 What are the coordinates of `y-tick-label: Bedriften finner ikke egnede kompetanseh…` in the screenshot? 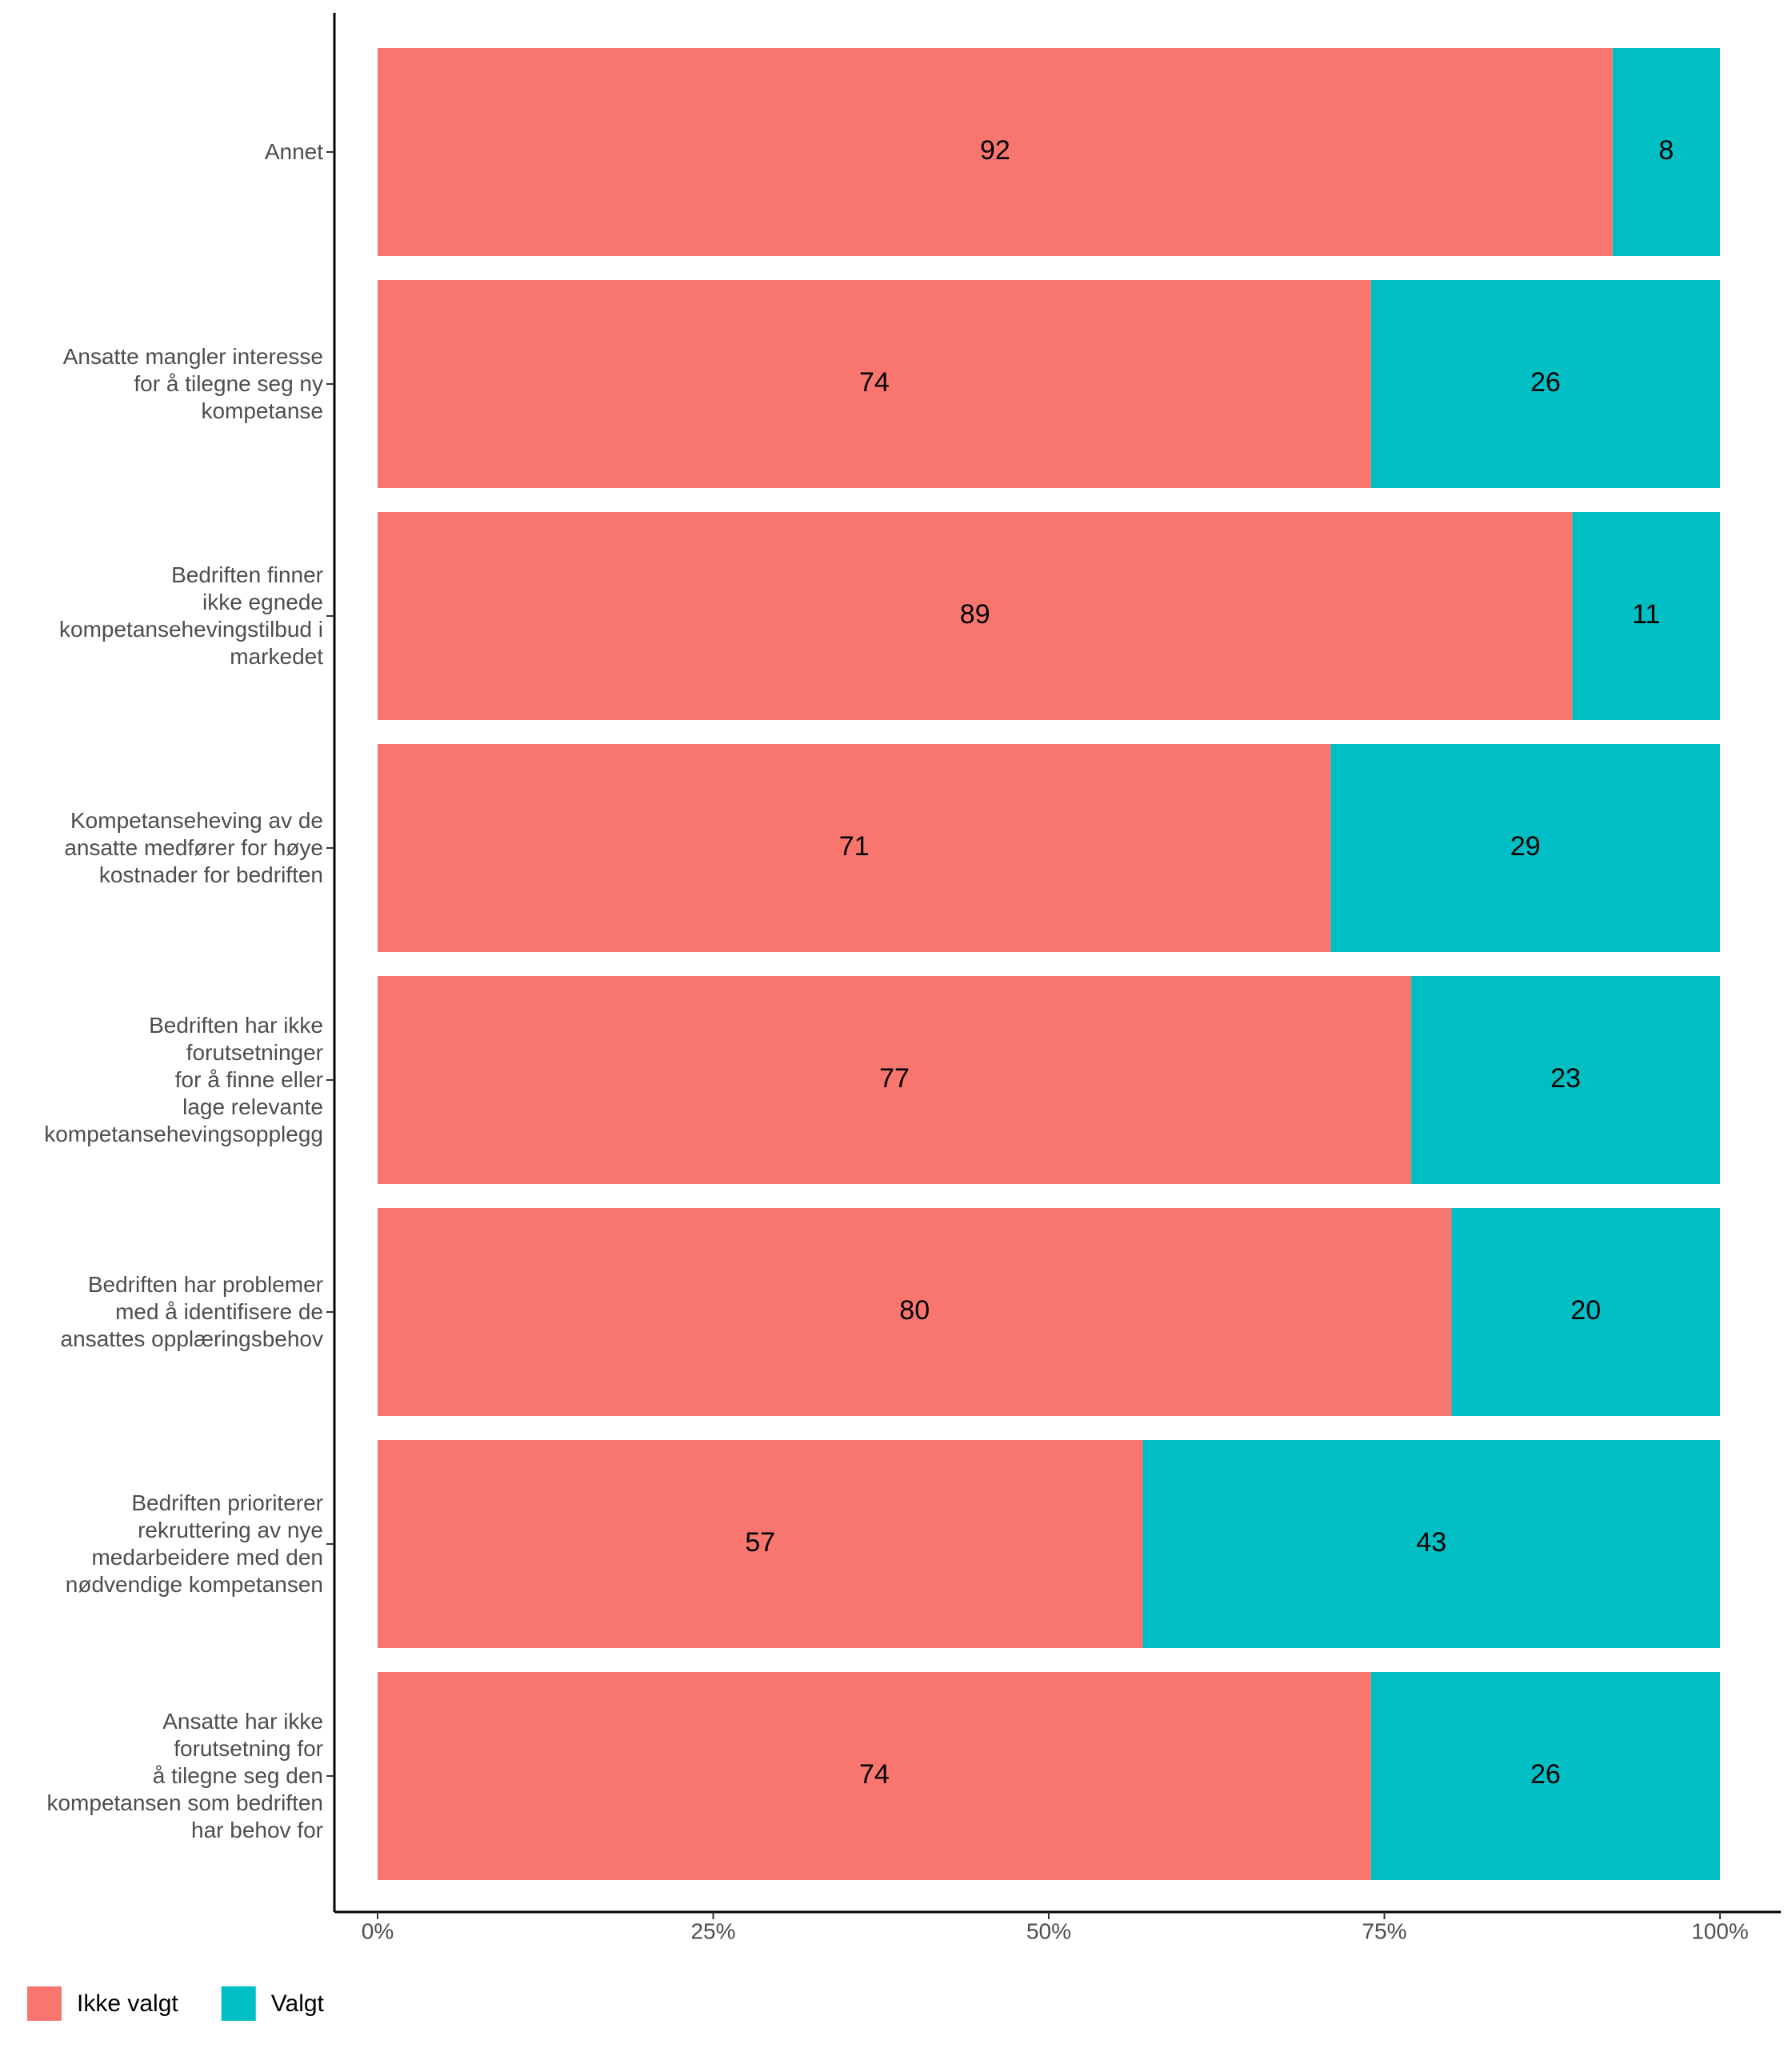 It's located at (191, 615).